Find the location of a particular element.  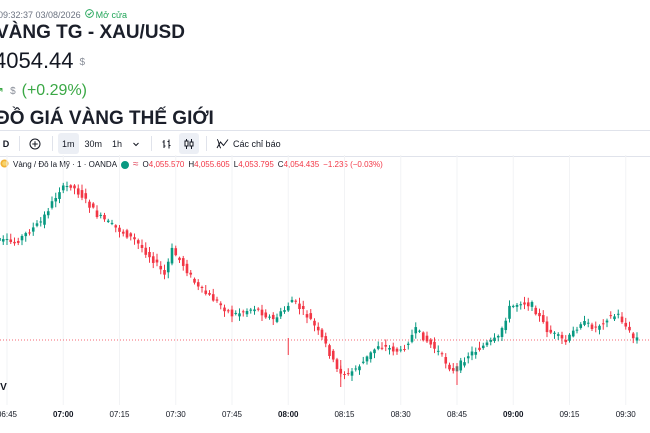

time-axis-label: 07:45 is located at coordinates (232, 414).